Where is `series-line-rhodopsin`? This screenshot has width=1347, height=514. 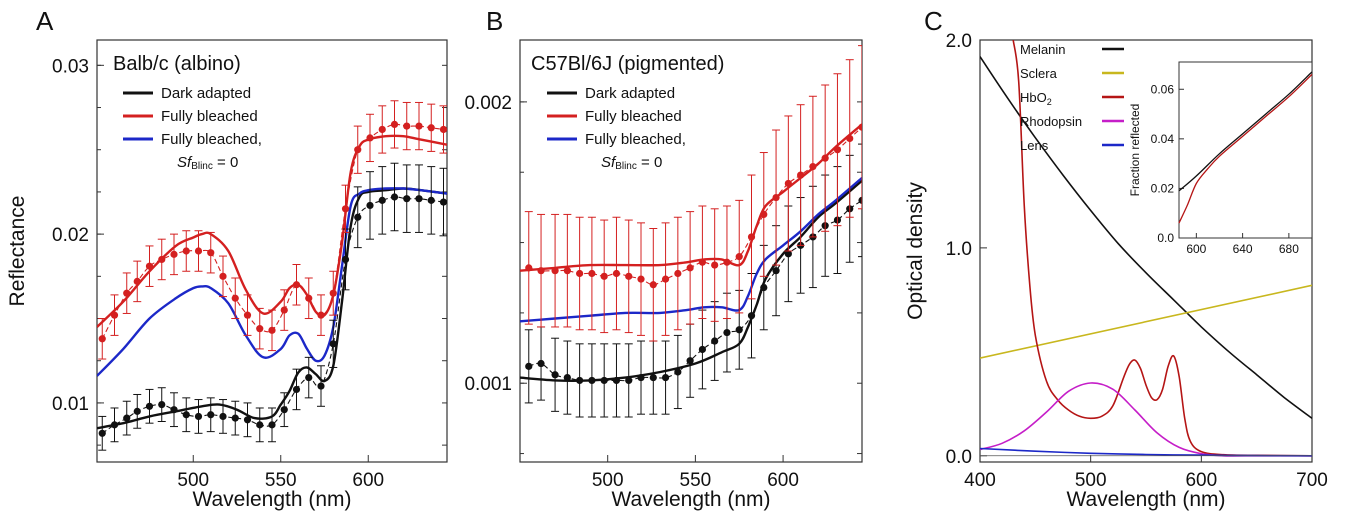
series-line-rhodopsin is located at coordinates (1146, 419).